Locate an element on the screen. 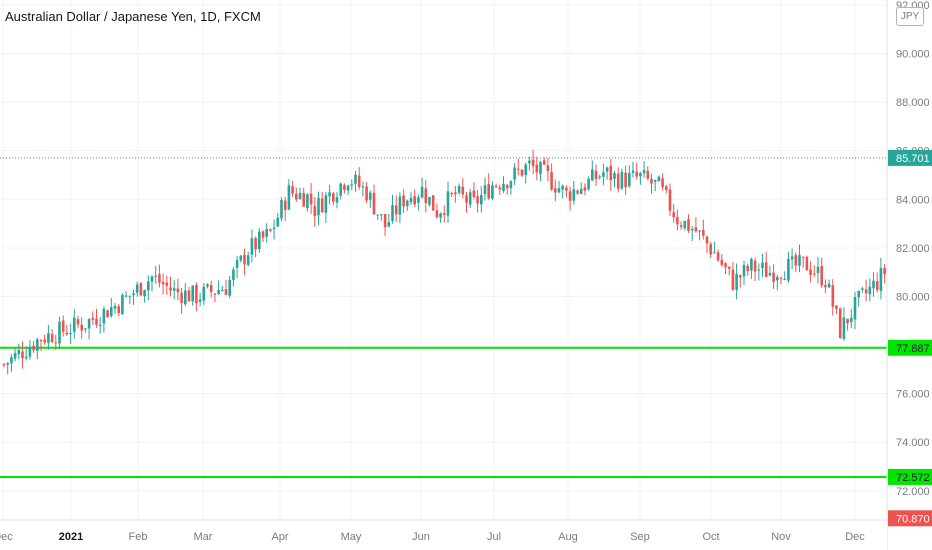 This screenshot has width=932, height=550. bottom-price-tag-bg is located at coordinates (910, 518).